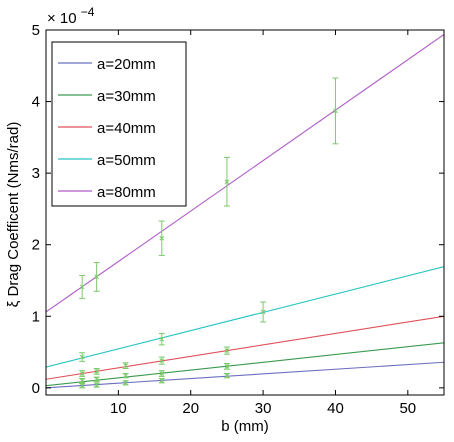  What do you see at coordinates (36, 316) in the screenshot?
I see `y-tick-label: 1` at bounding box center [36, 316].